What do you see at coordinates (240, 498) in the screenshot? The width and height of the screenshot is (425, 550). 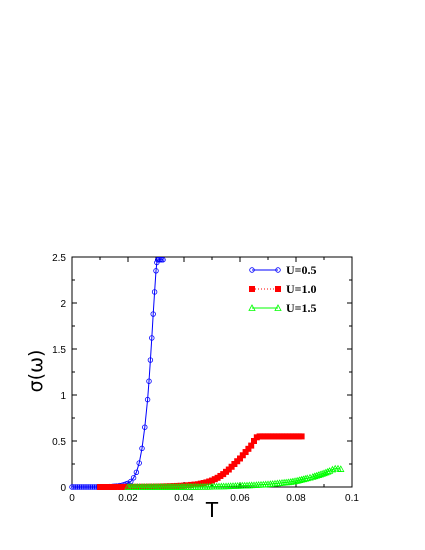 I see `x-tick-label: 0.06` at bounding box center [240, 498].